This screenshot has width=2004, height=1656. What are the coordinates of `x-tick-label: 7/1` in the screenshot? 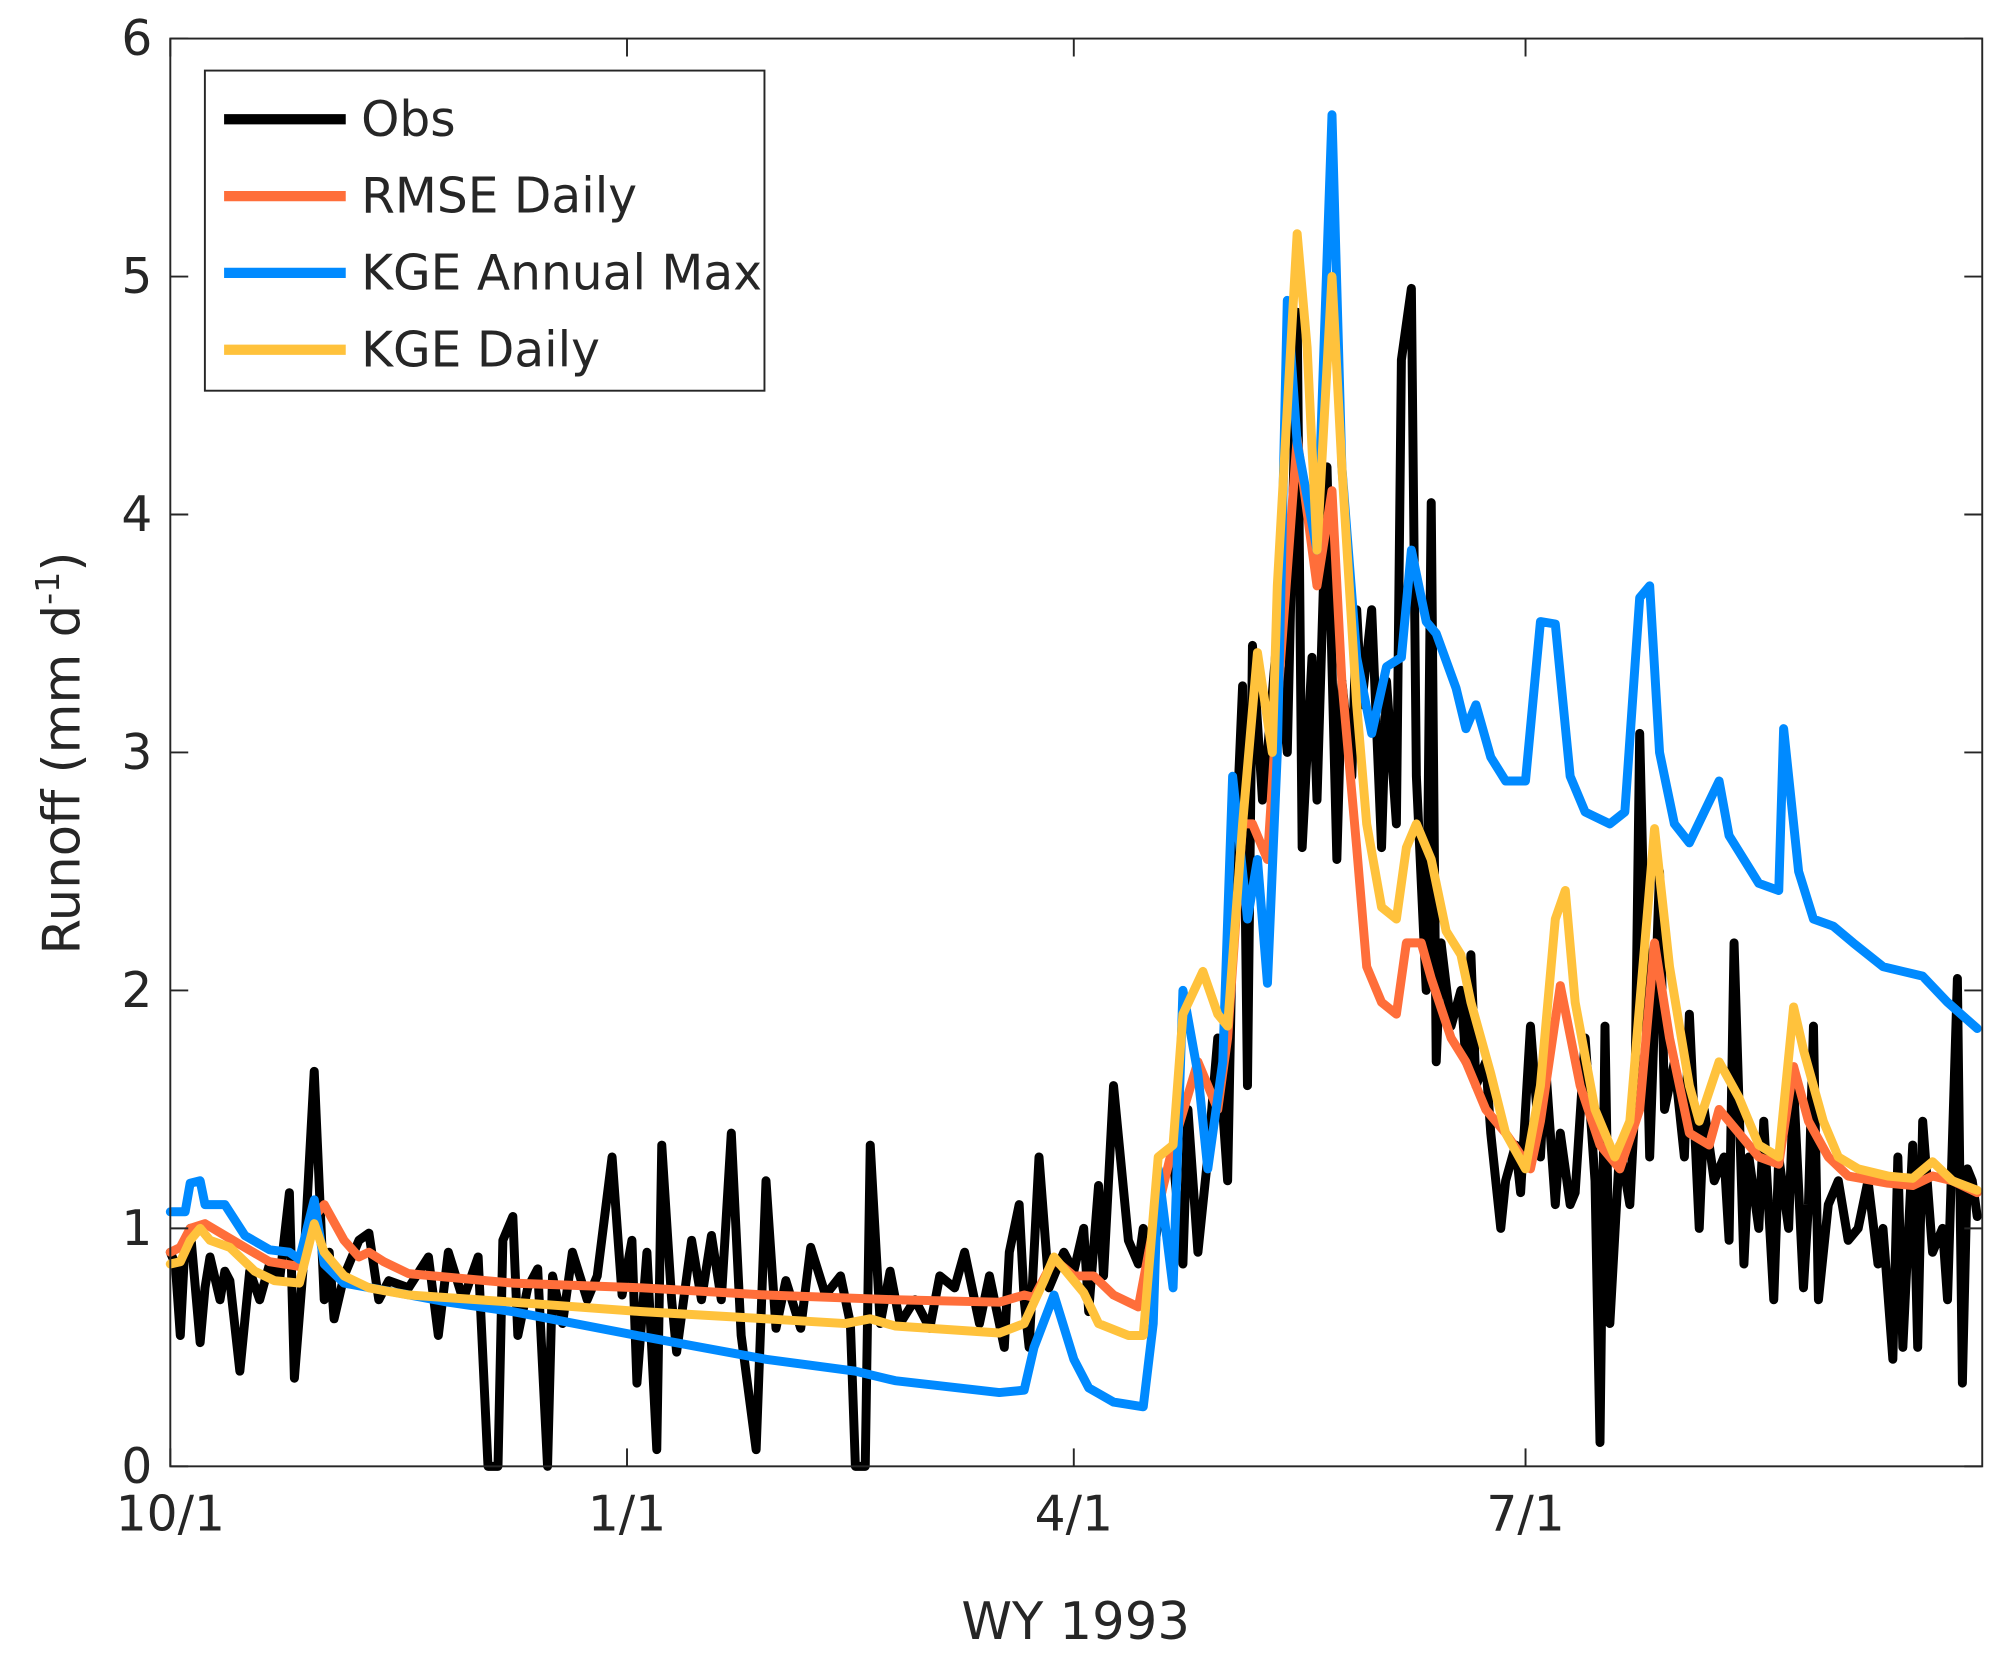 It's located at (1525, 1514).